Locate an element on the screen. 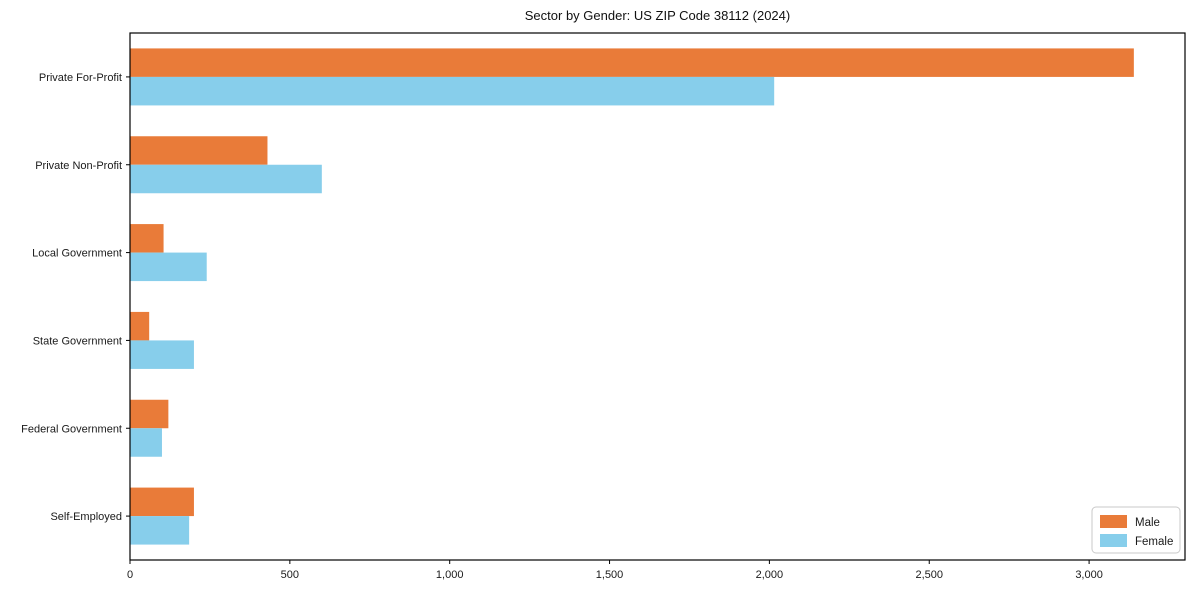 This screenshot has width=1200, height=600. bar-female-state-government is located at coordinates (162, 354).